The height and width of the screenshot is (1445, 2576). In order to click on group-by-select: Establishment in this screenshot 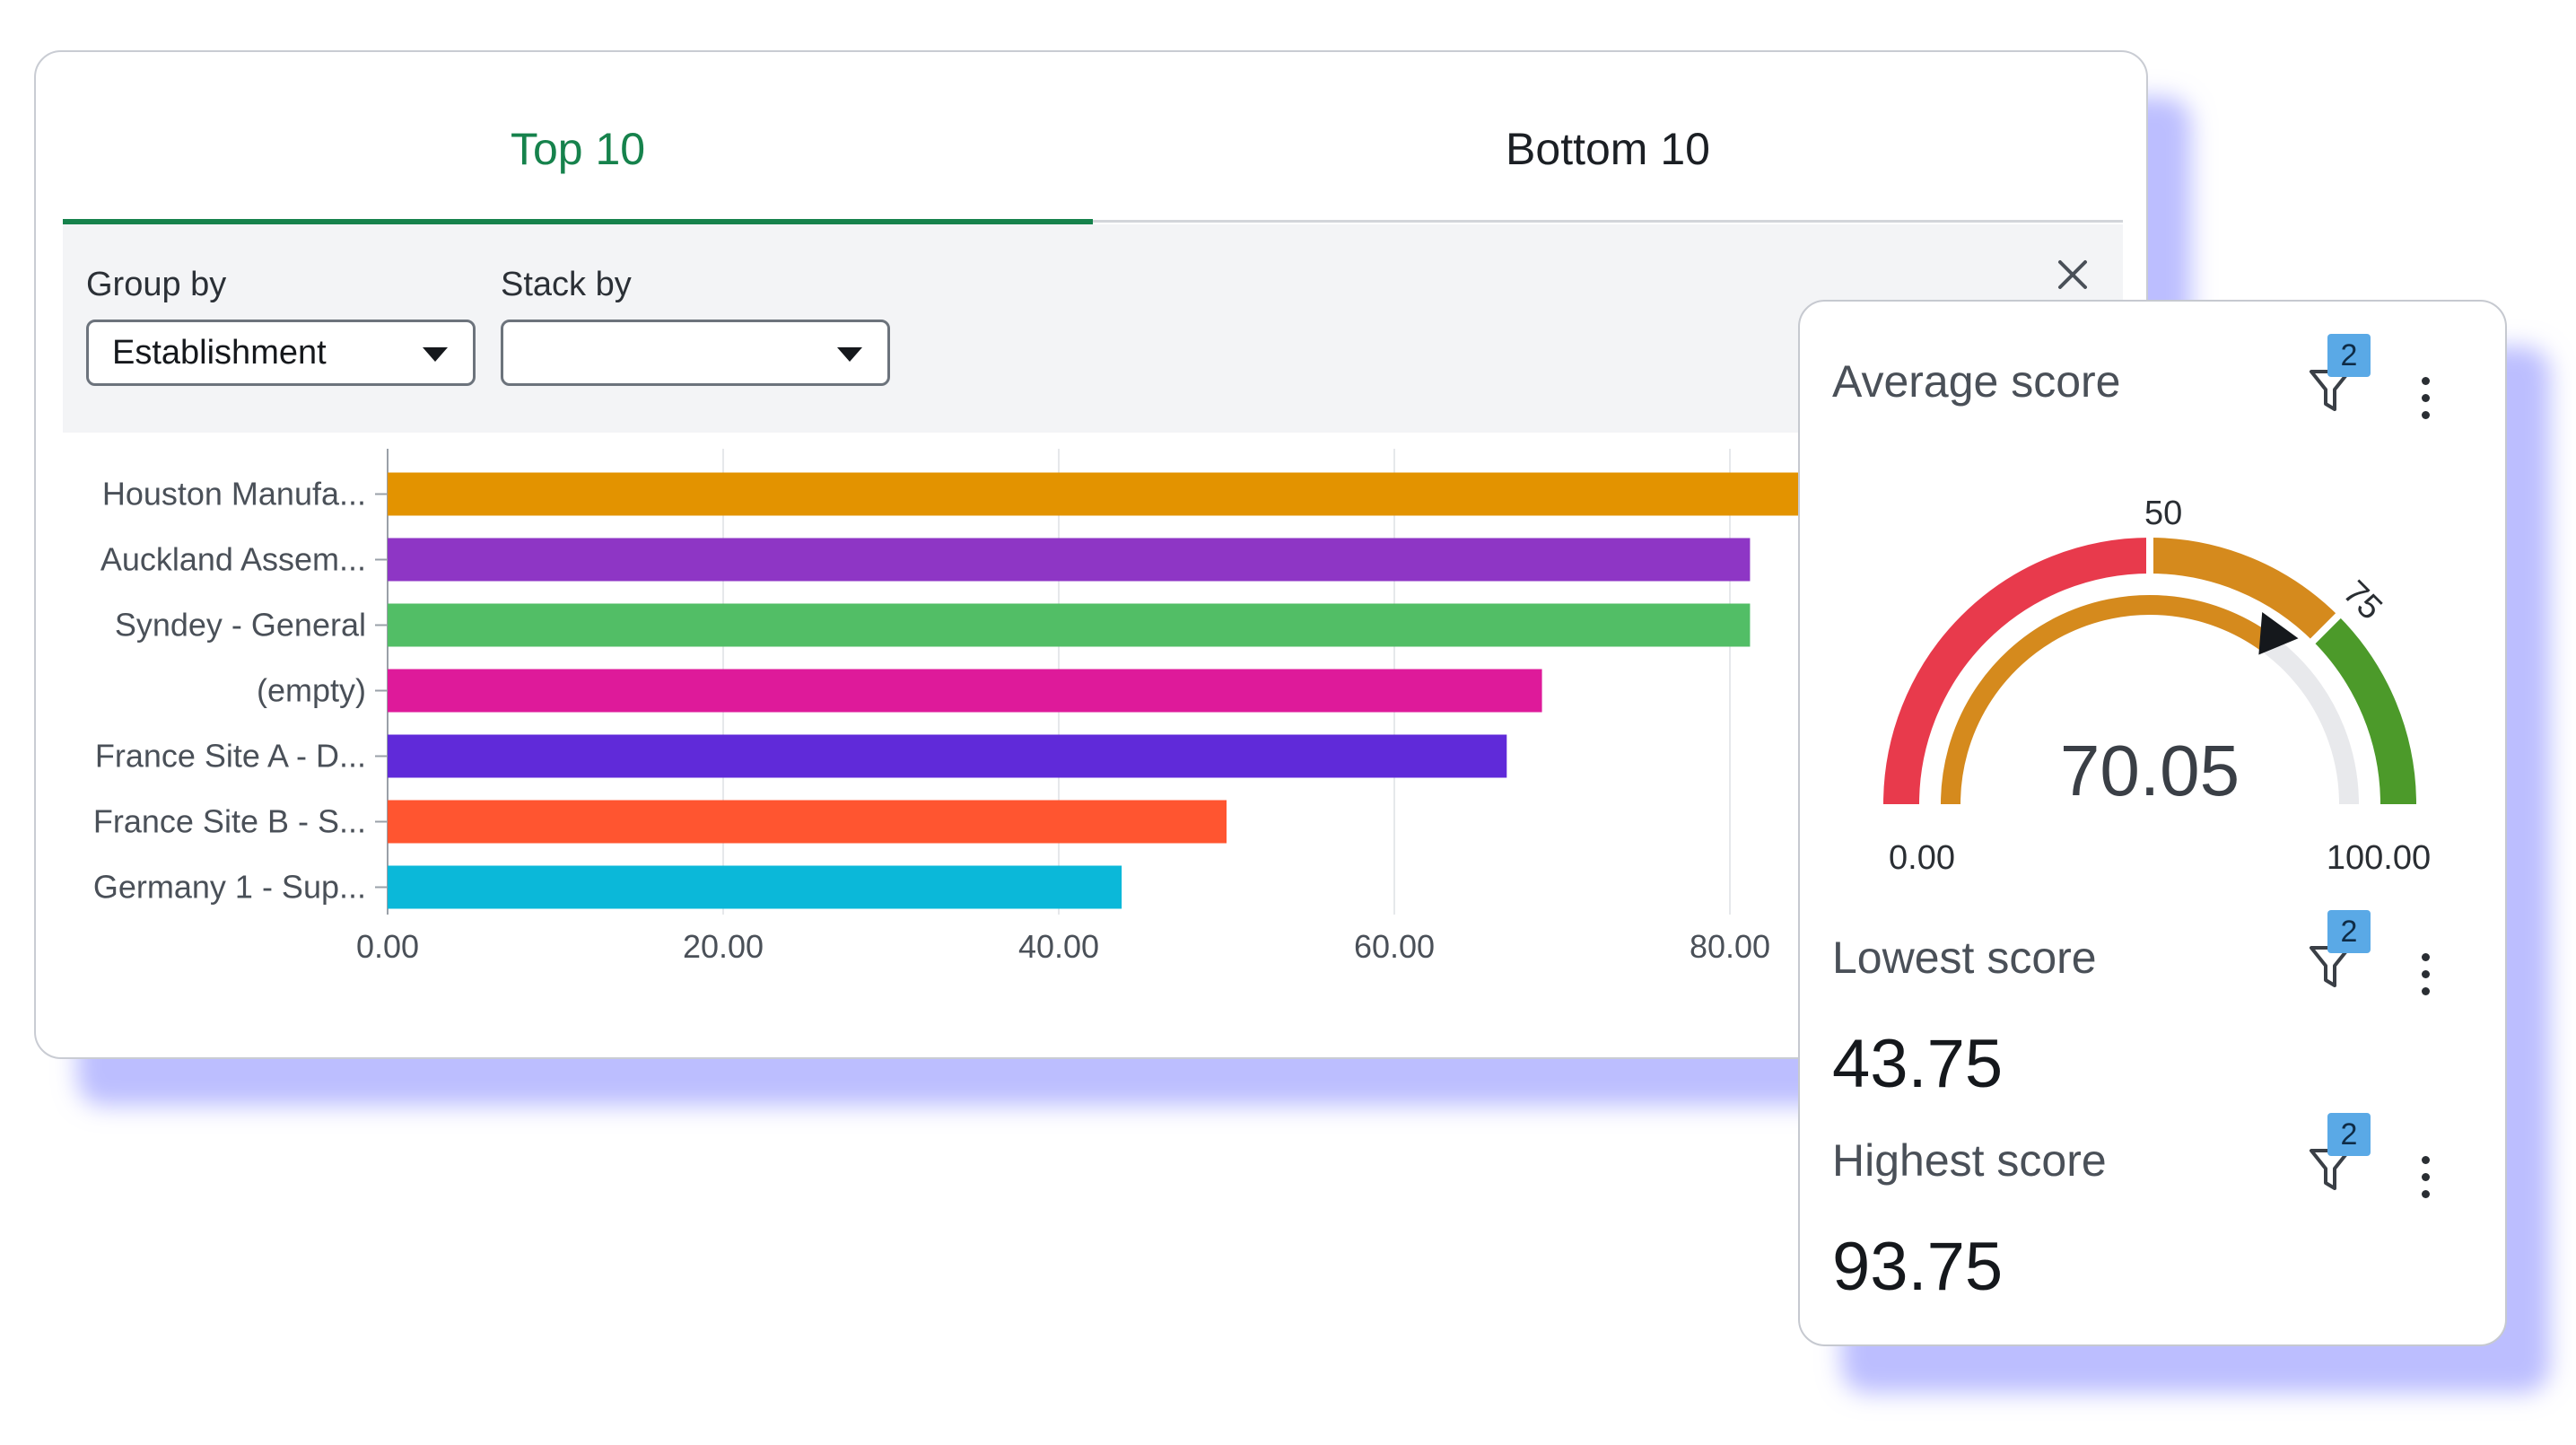, I will do `click(281, 353)`.